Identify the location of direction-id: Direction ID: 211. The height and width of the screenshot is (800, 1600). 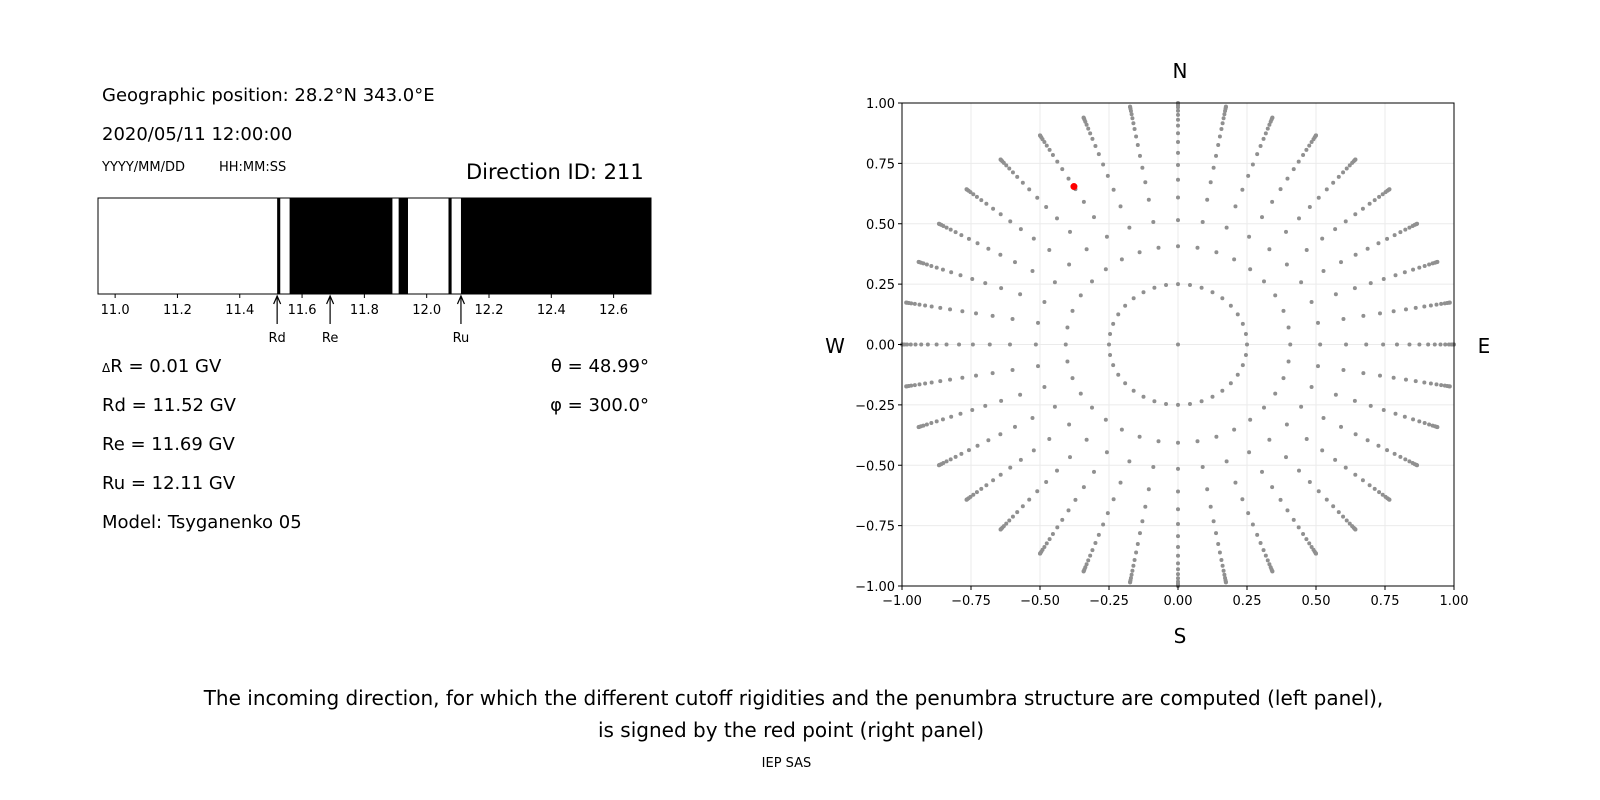
(555, 172).